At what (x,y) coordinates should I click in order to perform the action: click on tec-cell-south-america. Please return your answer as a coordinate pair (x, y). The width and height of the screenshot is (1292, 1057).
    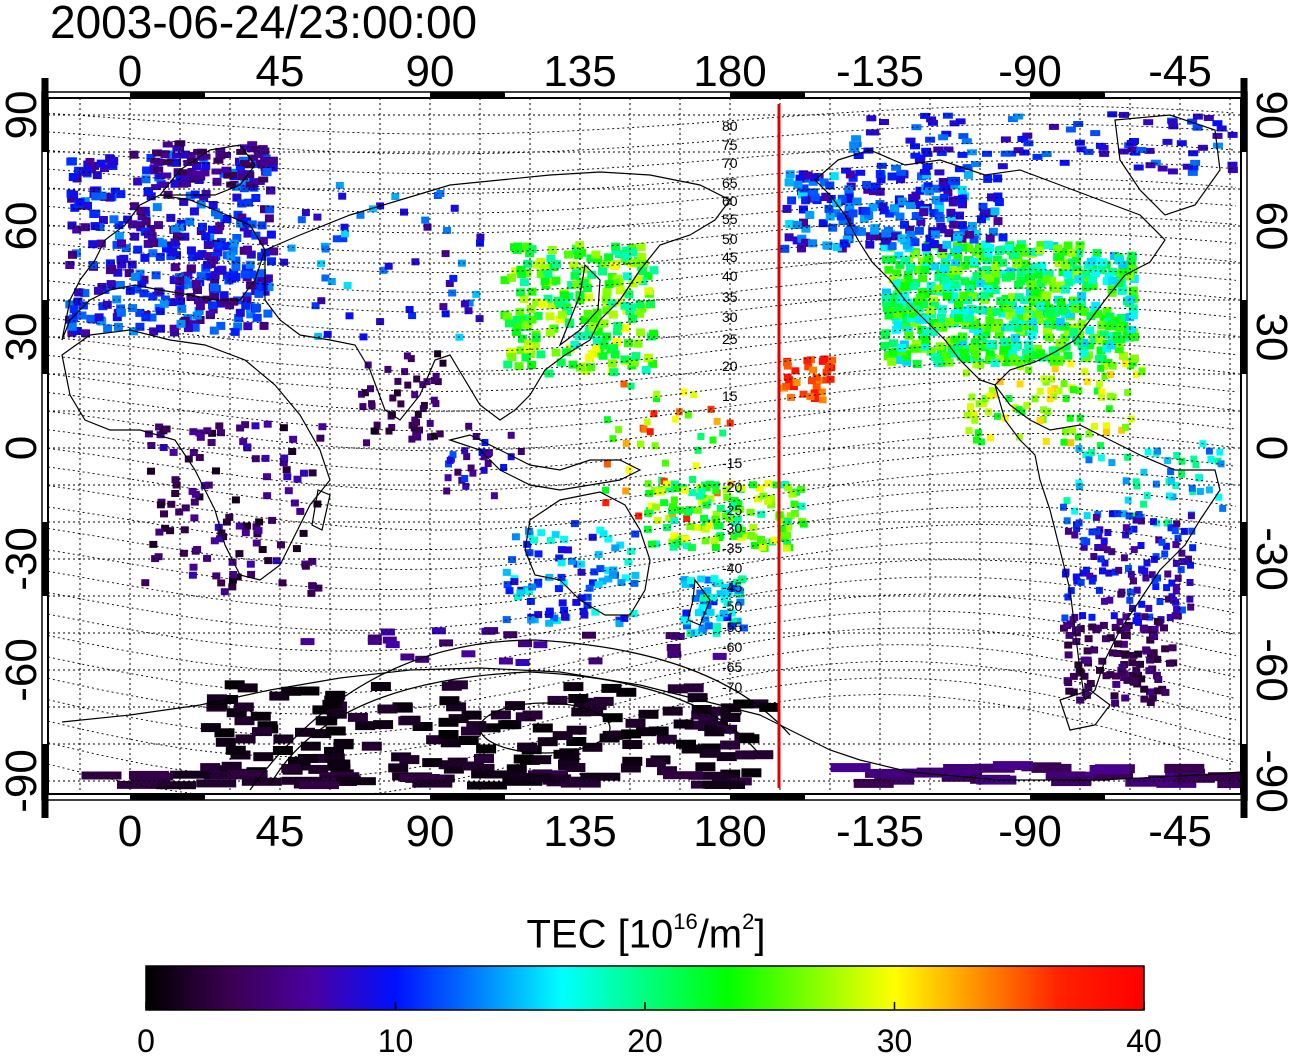
    Looking at the image, I should click on (1128, 457).